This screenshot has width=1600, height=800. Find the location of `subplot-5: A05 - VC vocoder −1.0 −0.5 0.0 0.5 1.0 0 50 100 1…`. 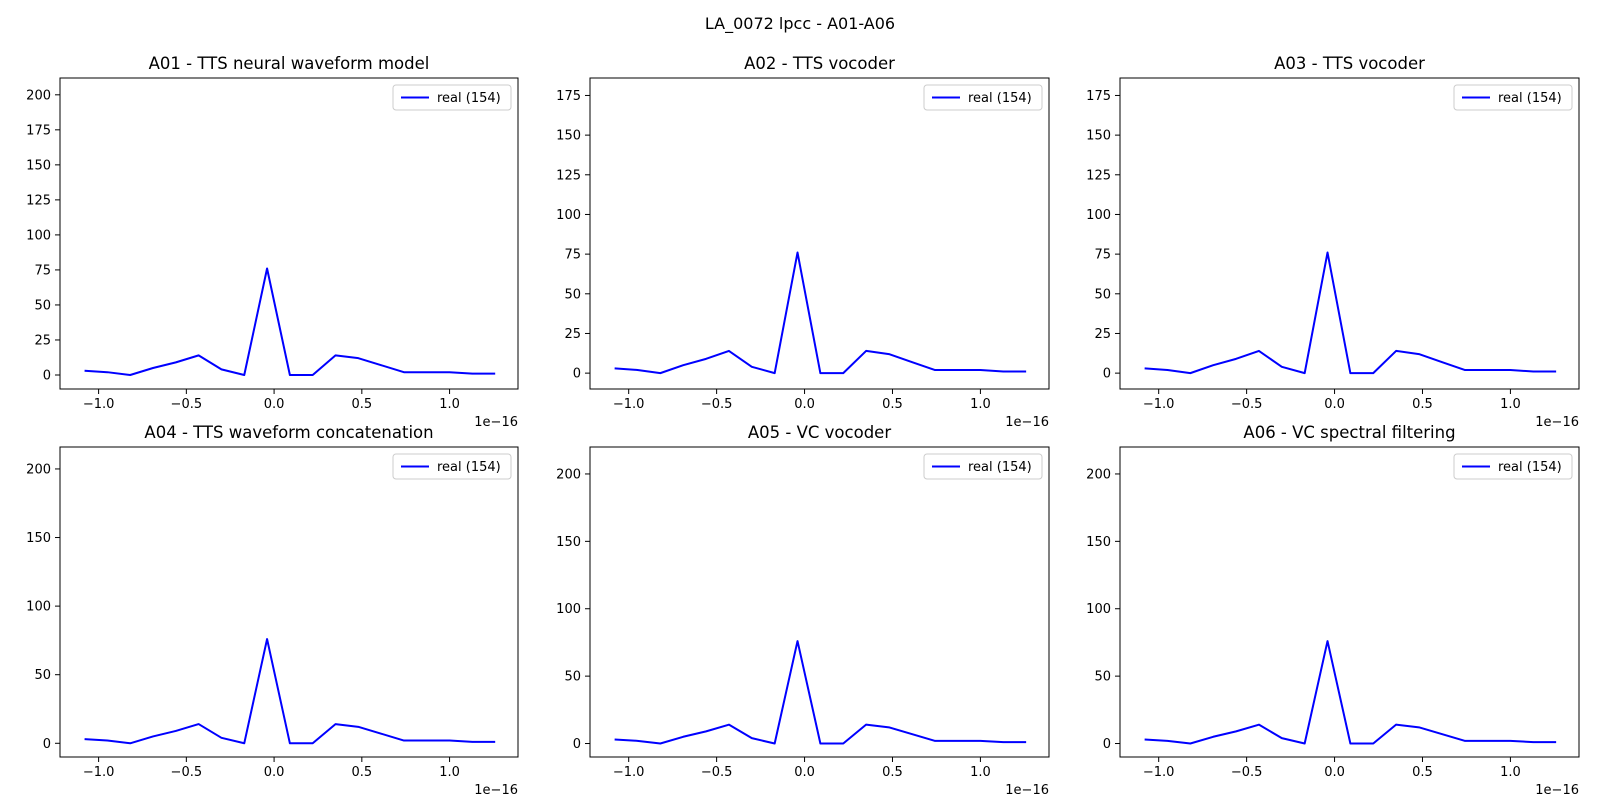

subplot-5: A05 - VC vocoder −1.0 −0.5 0.0 0.5 1.0 0 50 100 1… is located at coordinates (803, 610).